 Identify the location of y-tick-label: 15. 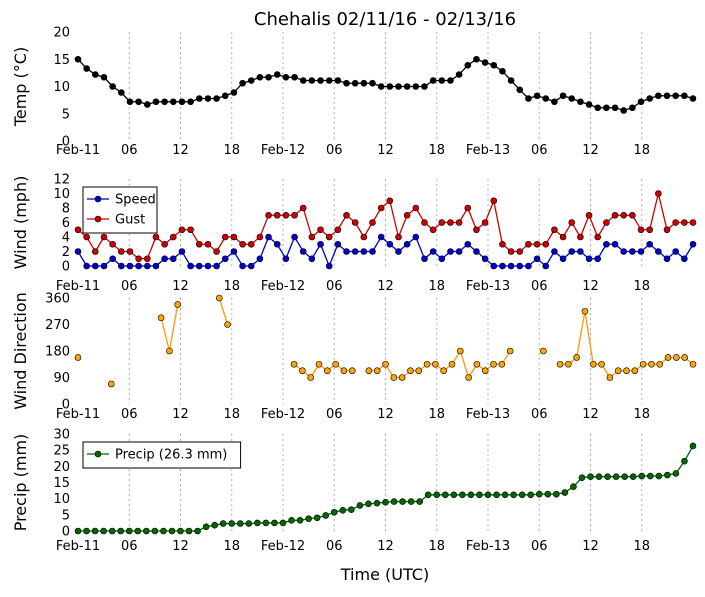
(61, 60).